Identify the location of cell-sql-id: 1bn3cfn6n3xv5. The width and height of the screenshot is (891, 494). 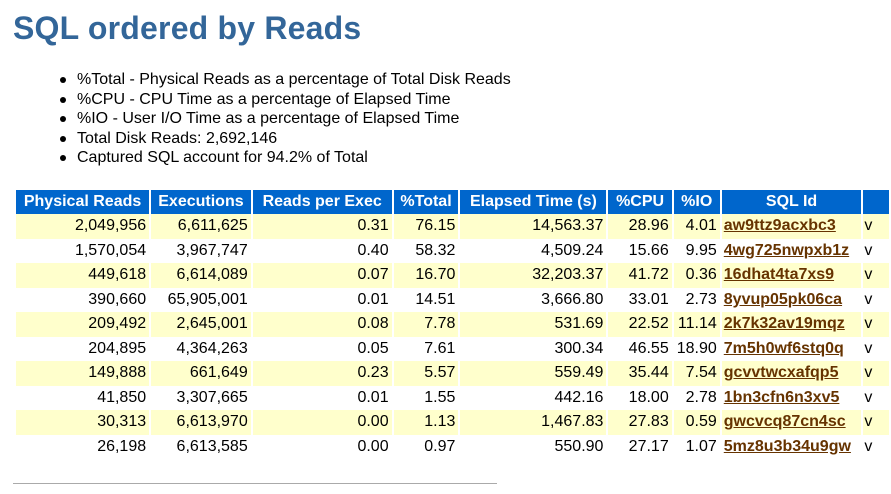
(791, 397).